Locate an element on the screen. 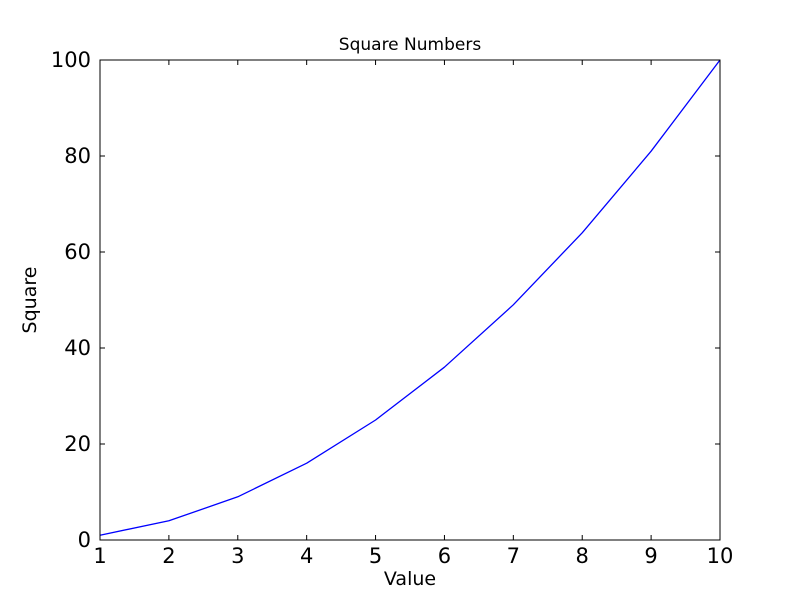  x-tick-label: 8 is located at coordinates (582, 556).